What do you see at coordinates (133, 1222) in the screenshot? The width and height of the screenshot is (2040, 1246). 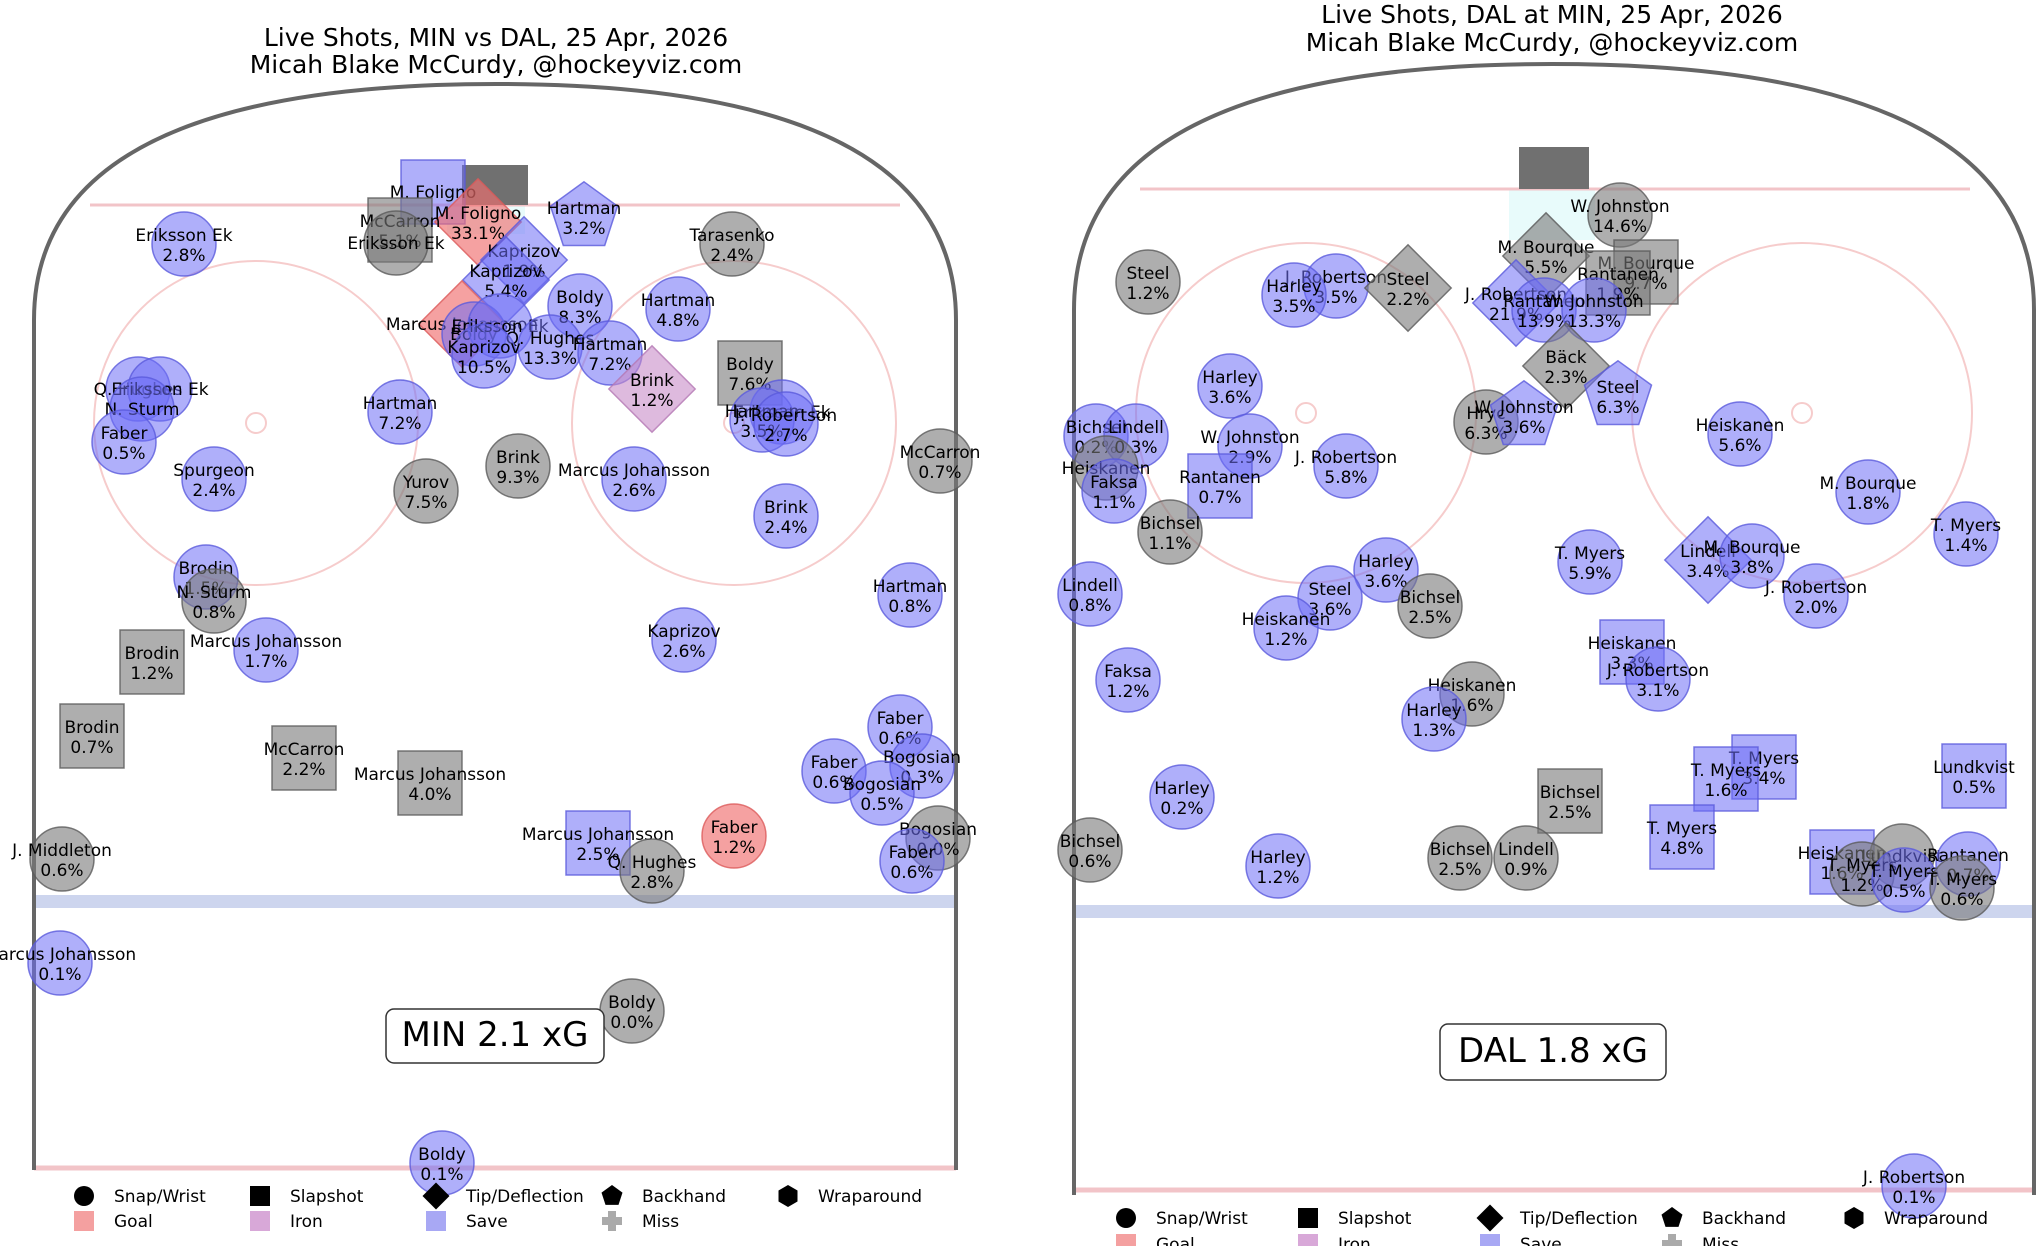 I see `legend-label: Goal` at bounding box center [133, 1222].